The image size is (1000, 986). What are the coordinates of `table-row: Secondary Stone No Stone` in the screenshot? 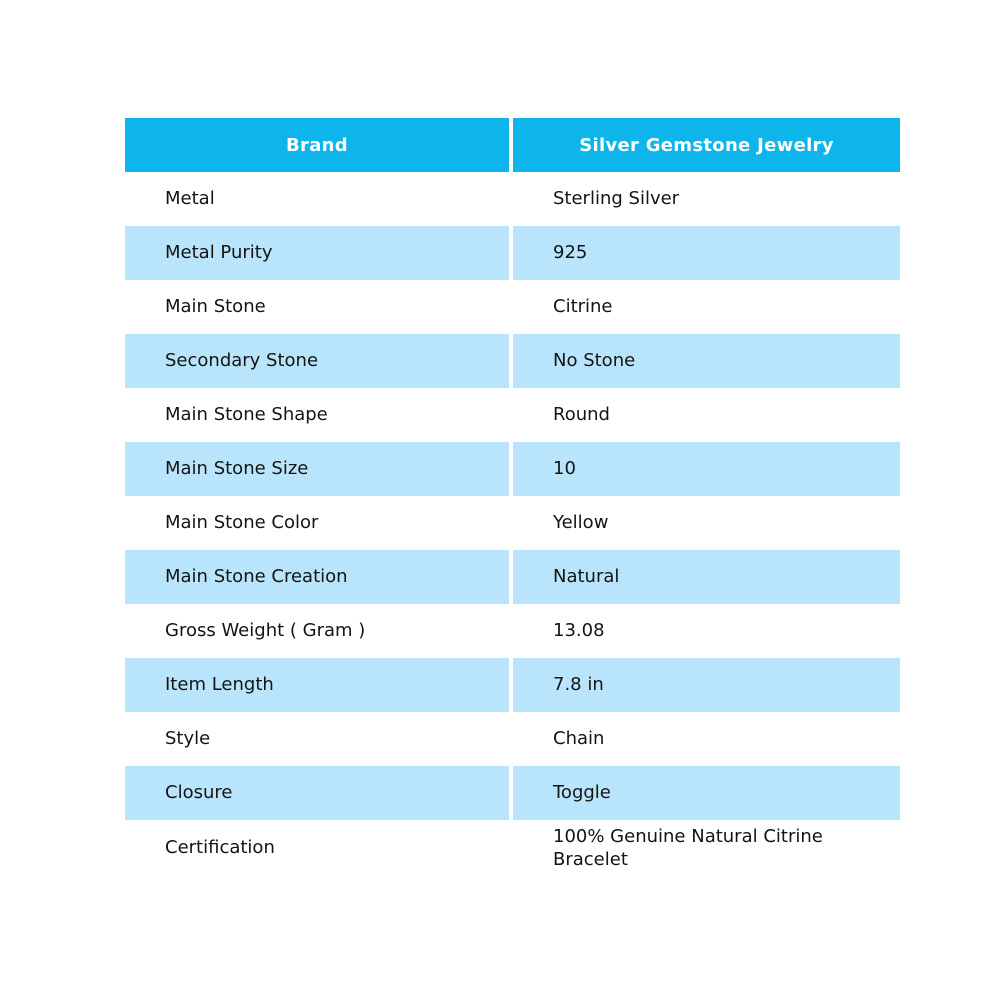 It's located at (512, 361).